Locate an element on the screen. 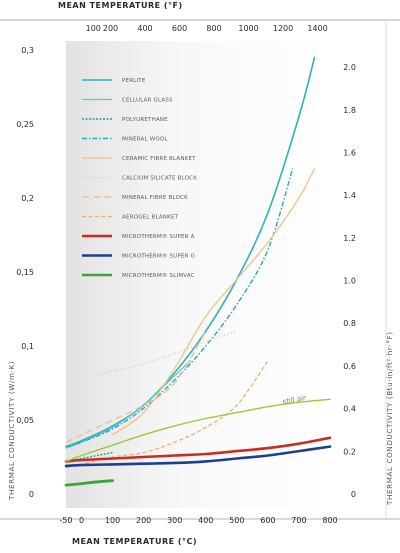 This screenshot has width=400, height=553. series-line-polyurethane is located at coordinates (89, 457).